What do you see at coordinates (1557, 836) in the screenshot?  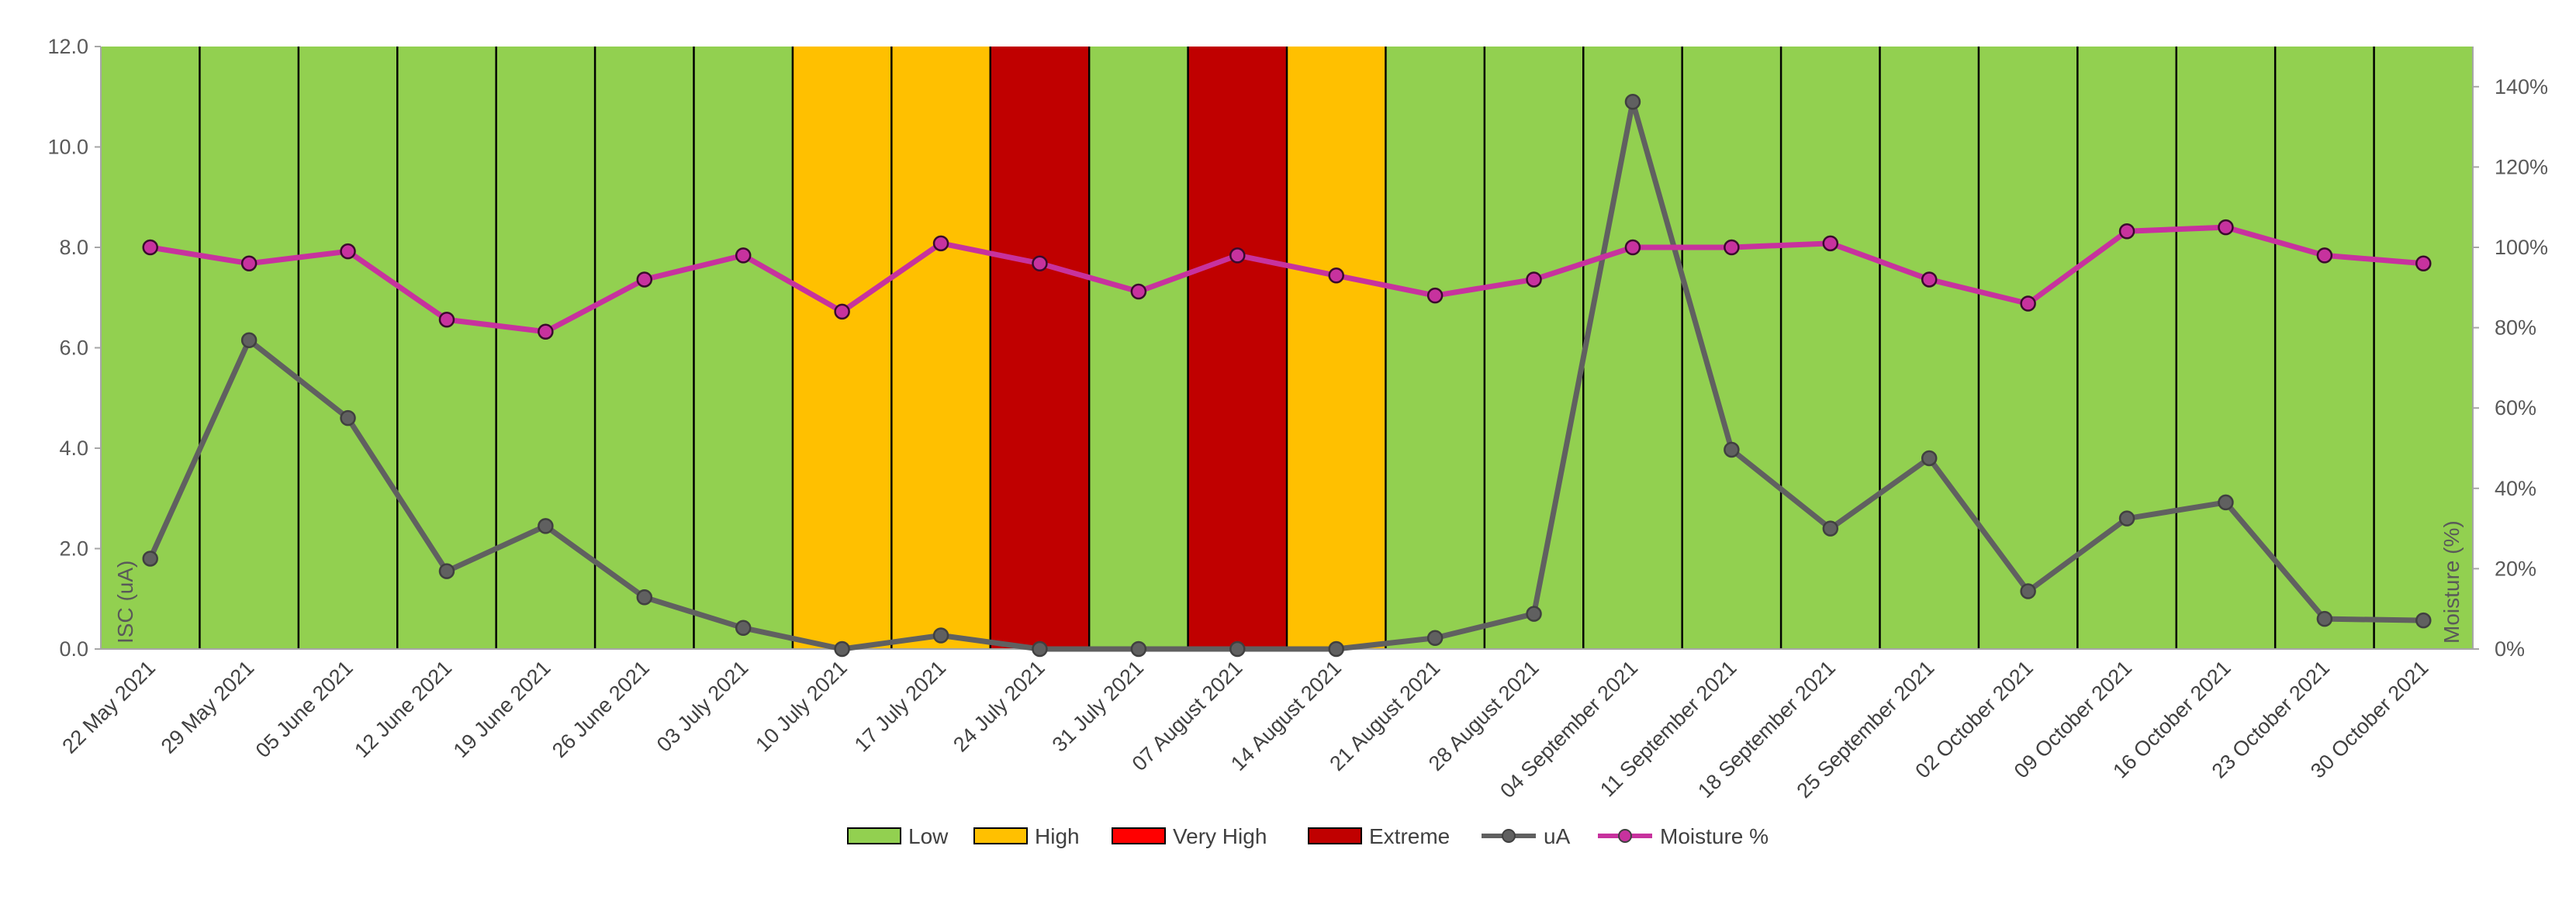 I see `legend-label: uA` at bounding box center [1557, 836].